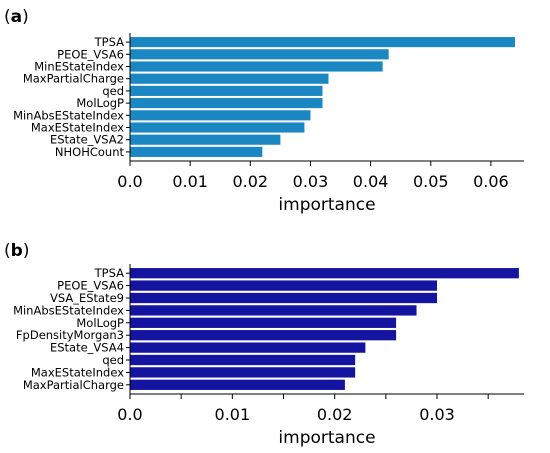  What do you see at coordinates (16, 17) in the screenshot?
I see `panel-label: (a)` at bounding box center [16, 17].